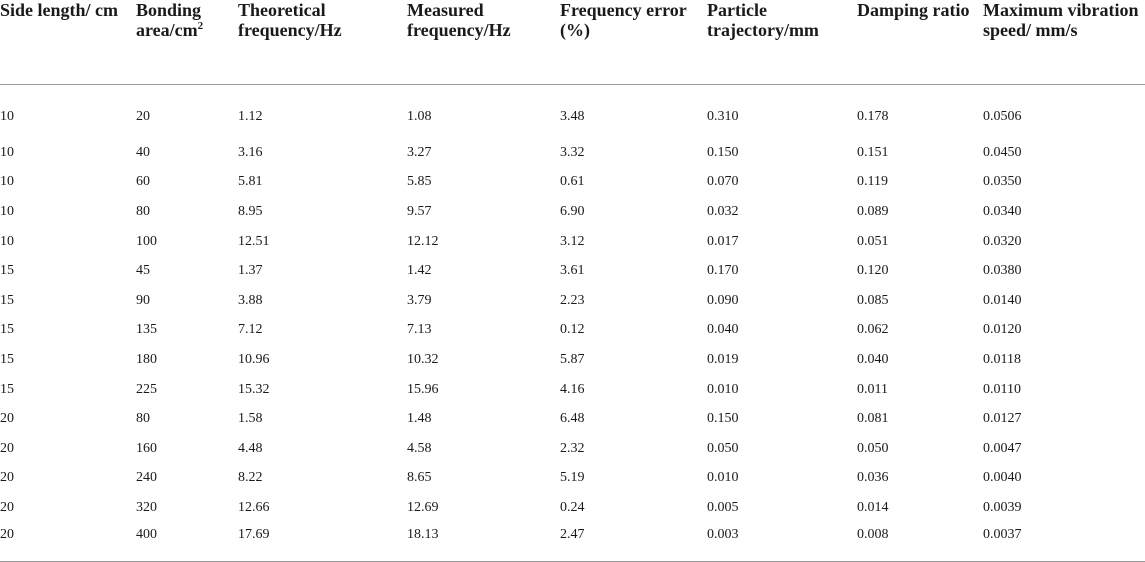  What do you see at coordinates (419, 152) in the screenshot?
I see `cell-measured-frequency: 3.27` at bounding box center [419, 152].